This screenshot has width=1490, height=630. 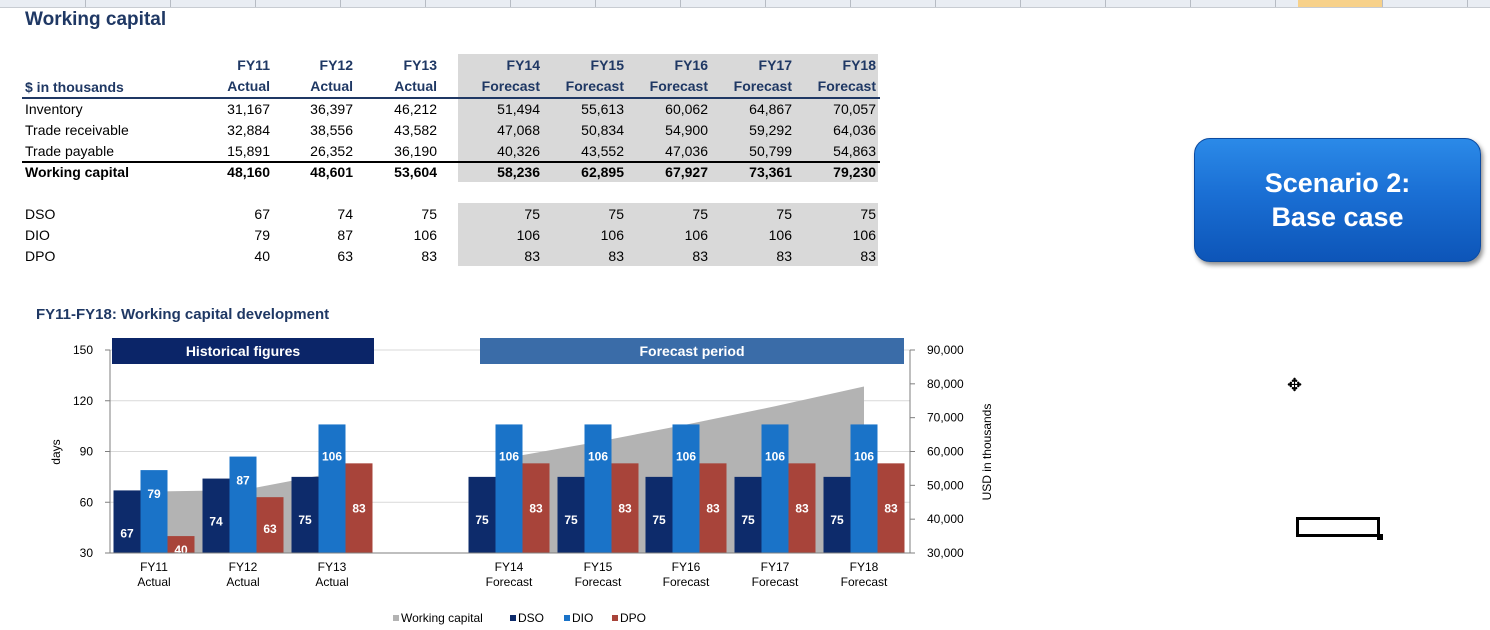 I want to click on row-value: 54,863, so click(x=854, y=151).